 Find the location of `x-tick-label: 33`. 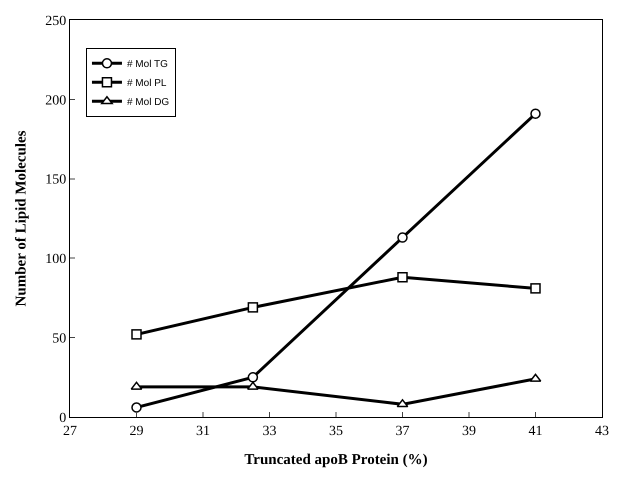

x-tick-label: 33 is located at coordinates (269, 431).